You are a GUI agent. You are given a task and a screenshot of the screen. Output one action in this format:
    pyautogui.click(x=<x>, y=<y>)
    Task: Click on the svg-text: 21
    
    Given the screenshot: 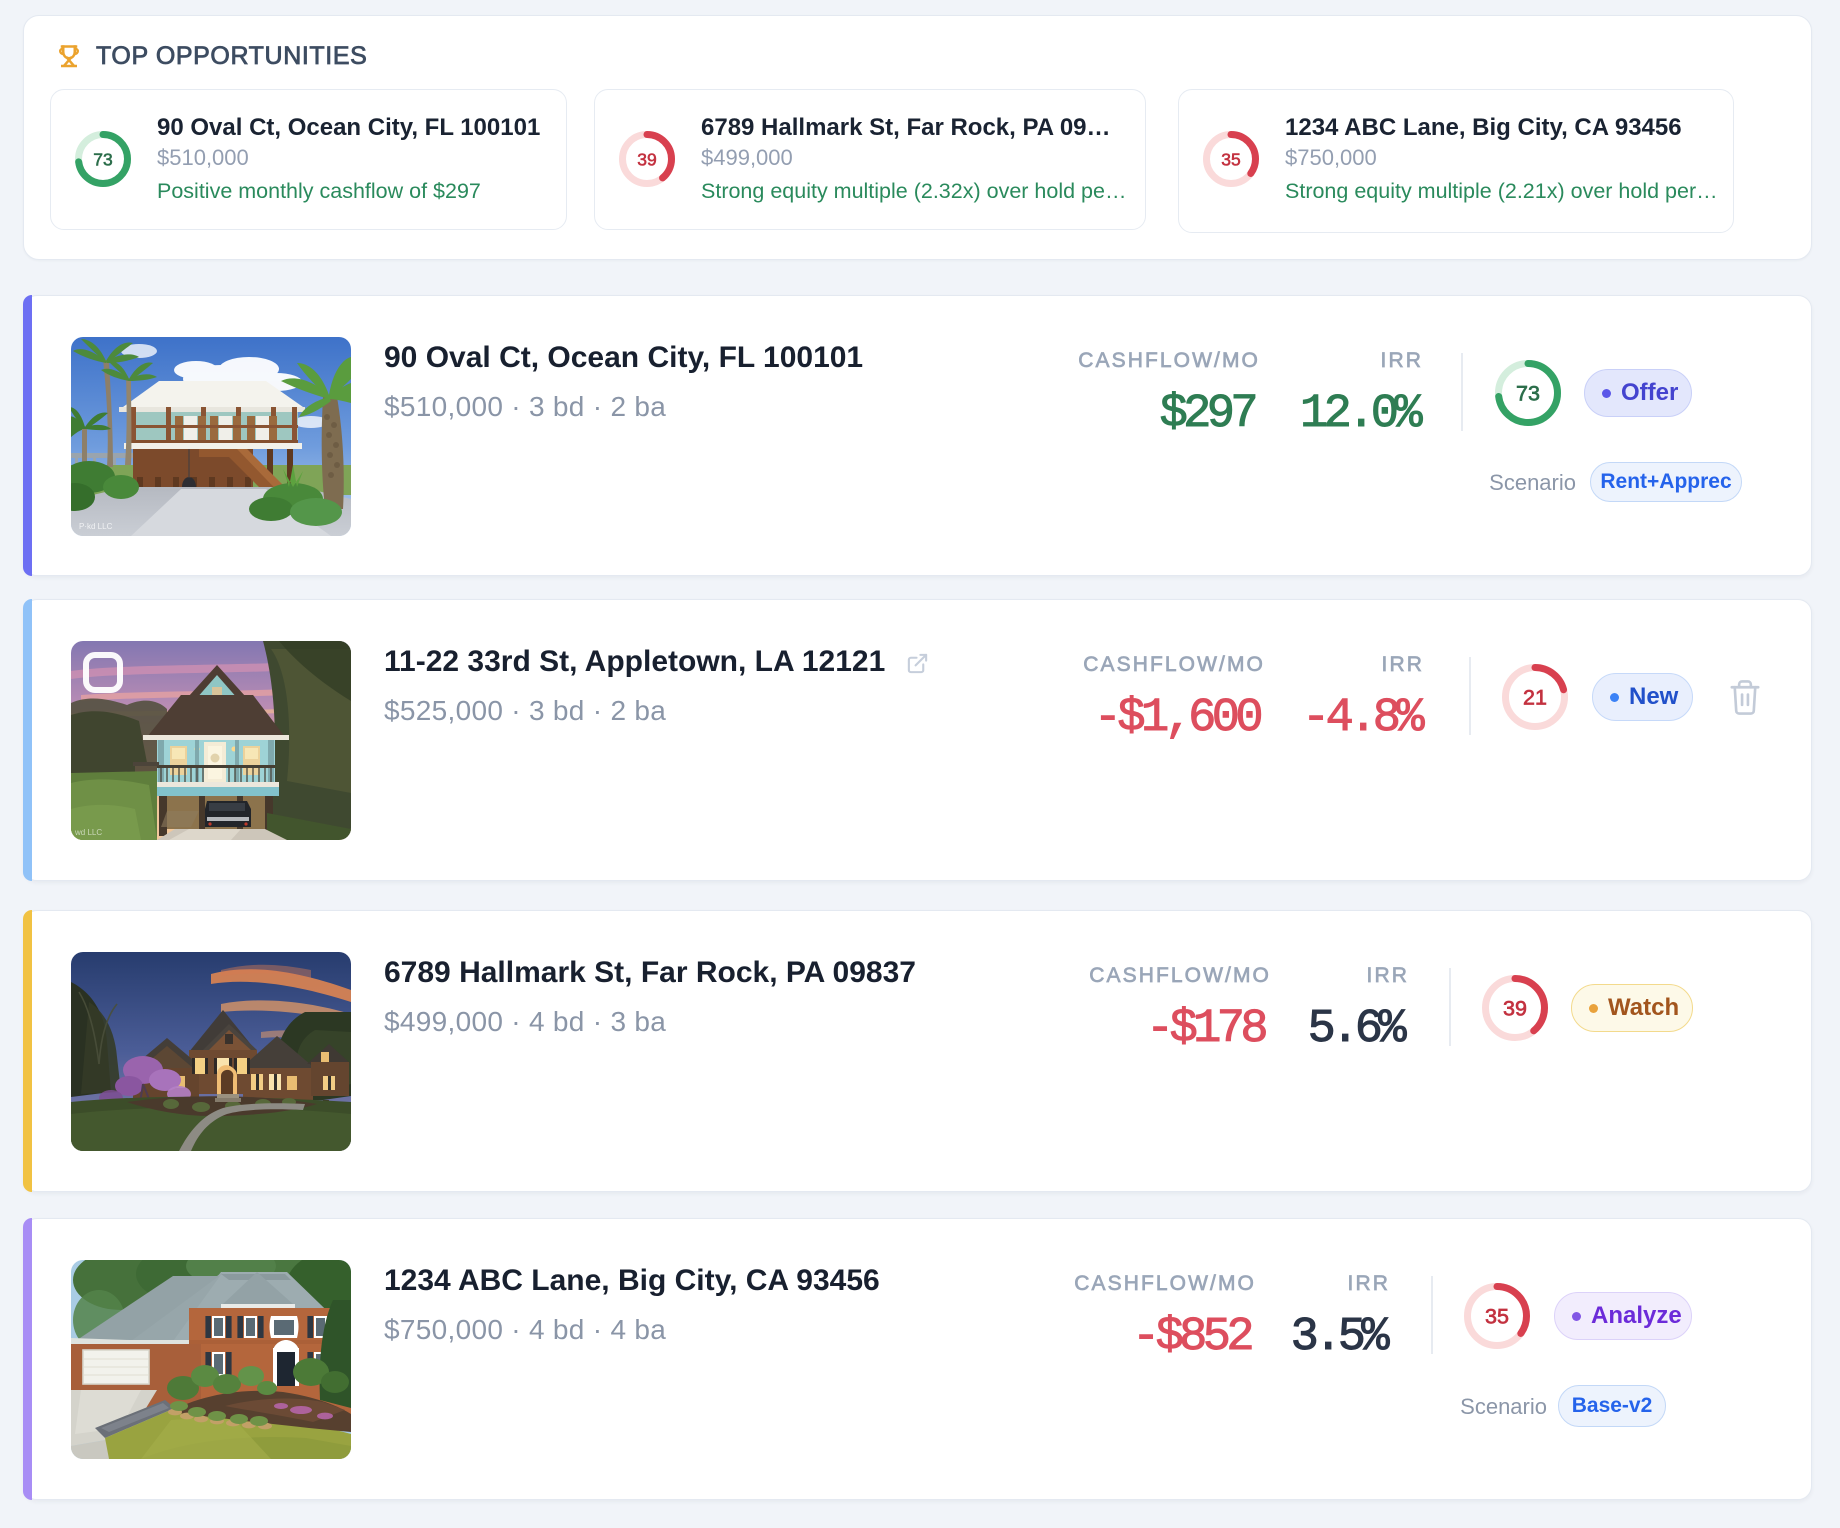 What is the action you would take?
    pyautogui.click(x=1535, y=698)
    